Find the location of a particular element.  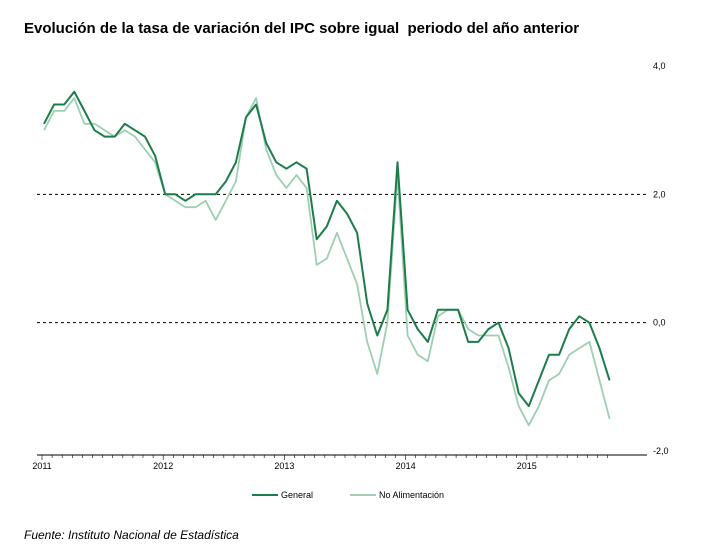

y-tick-label: -2,0 is located at coordinates (661, 451).